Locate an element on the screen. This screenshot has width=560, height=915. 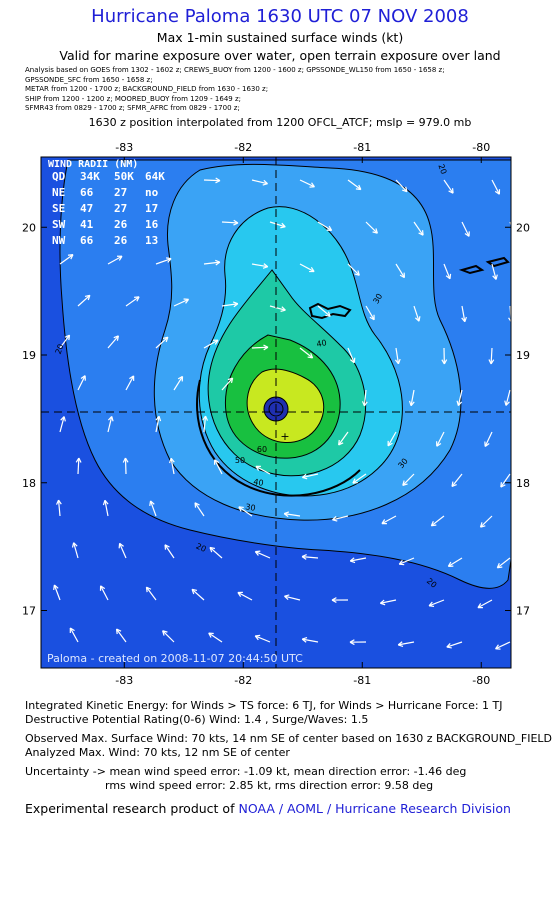
island-little-cayman is located at coordinates (471, 269).